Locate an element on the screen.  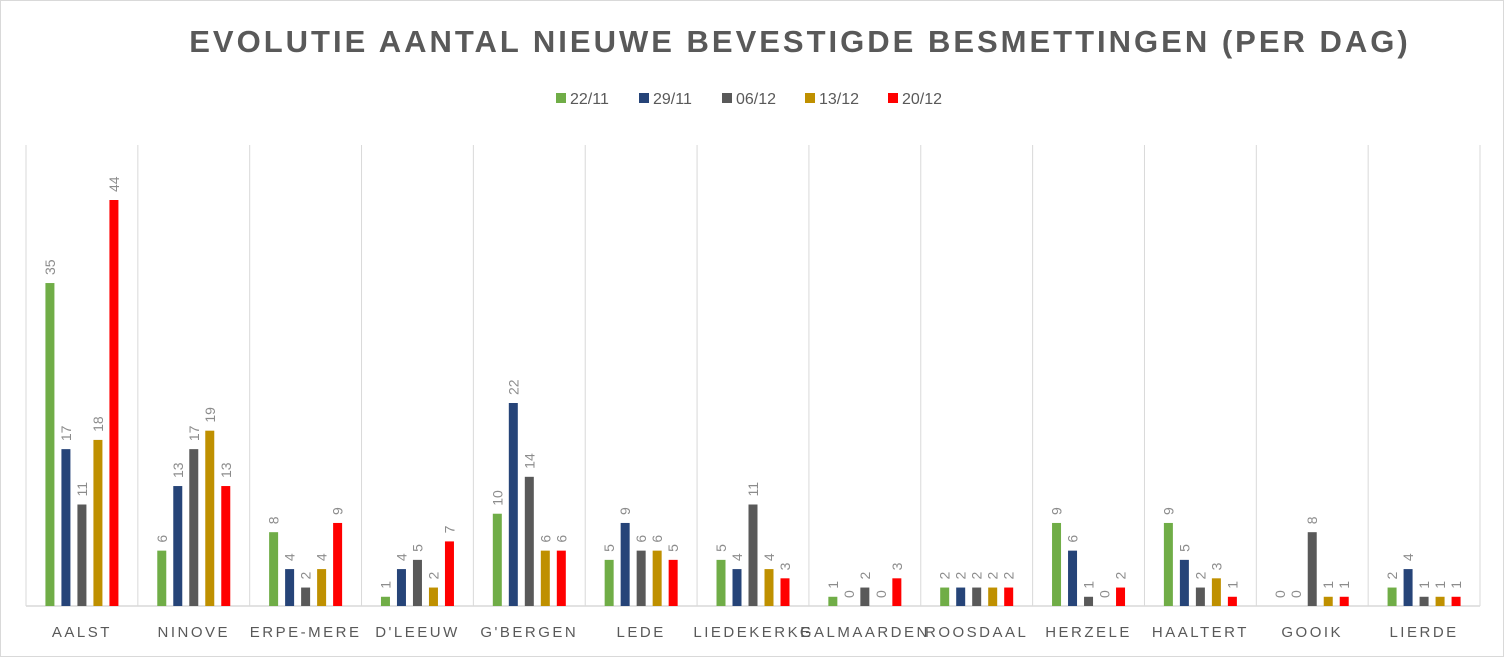
category-label: GOOIK is located at coordinates (1312, 632).